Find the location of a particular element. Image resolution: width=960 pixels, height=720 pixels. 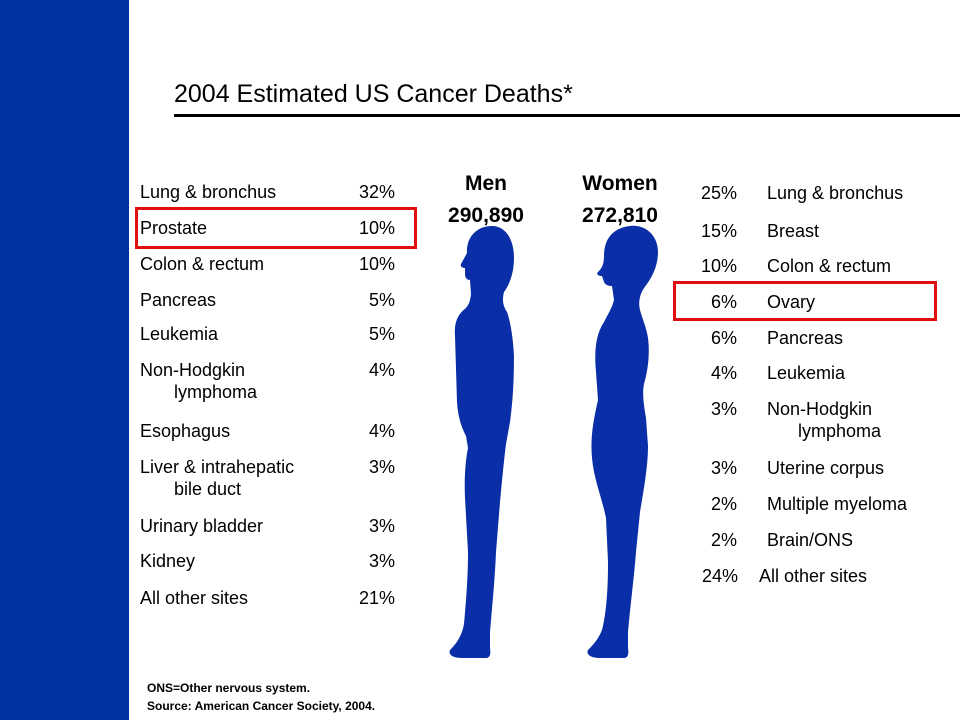

site-label: Uterine corpus is located at coordinates (826, 468).